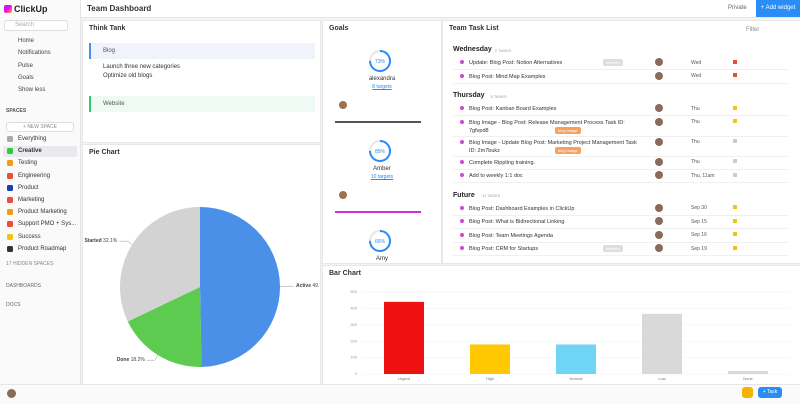  Describe the element at coordinates (661, 378) in the screenshot. I see `x-tick-label: Low` at that location.